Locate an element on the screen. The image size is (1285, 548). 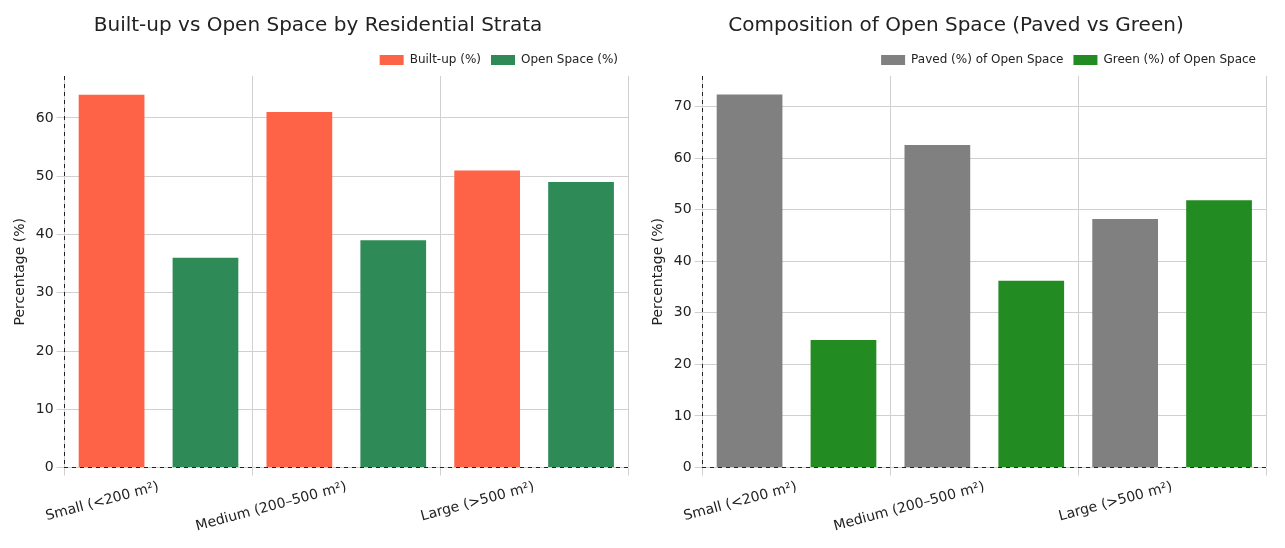
legend-label: Green (%) of Open Space is located at coordinates (1180, 59).